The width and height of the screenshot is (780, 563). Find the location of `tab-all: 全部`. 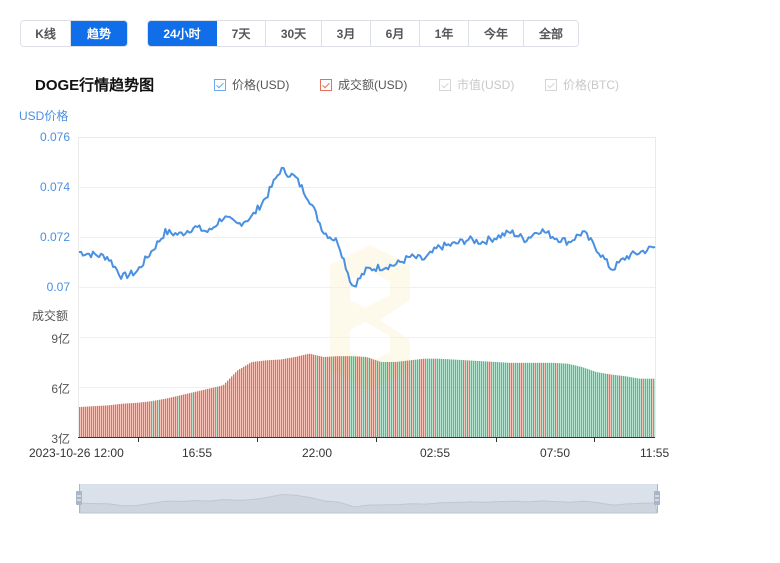

tab-all: 全部 is located at coordinates (551, 33).